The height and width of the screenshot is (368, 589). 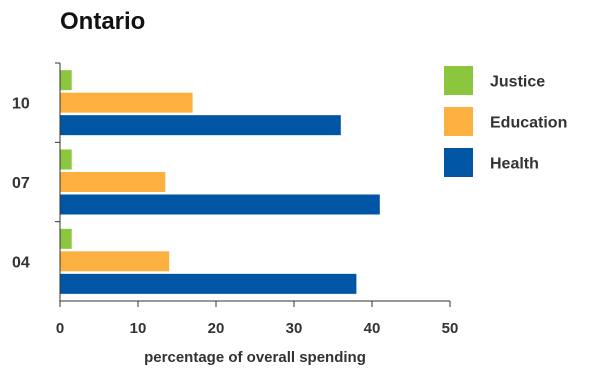 I want to click on x-tick-label: 50, so click(x=450, y=328).